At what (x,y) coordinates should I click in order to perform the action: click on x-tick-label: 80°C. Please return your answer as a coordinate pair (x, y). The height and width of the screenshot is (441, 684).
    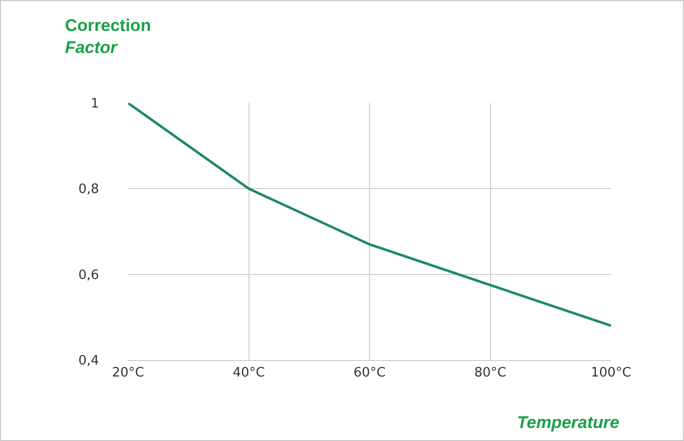
    Looking at the image, I should click on (490, 373).